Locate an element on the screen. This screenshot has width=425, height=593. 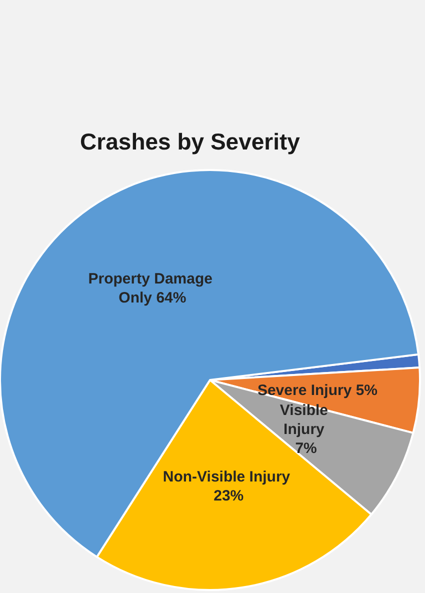
slice-label: Non-Visible Injury is located at coordinates (226, 477).